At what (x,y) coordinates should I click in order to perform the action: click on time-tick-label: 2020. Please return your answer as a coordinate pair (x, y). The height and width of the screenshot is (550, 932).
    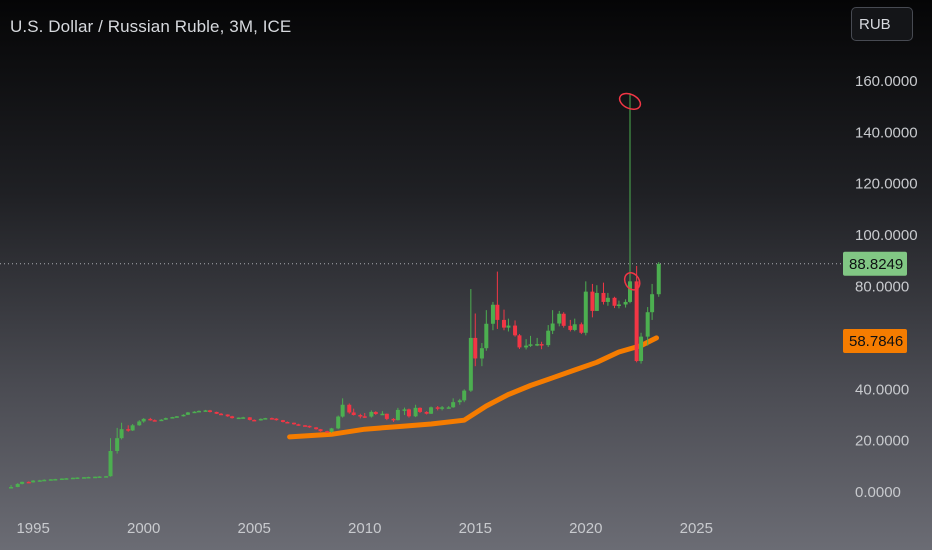
    Looking at the image, I should click on (585, 528).